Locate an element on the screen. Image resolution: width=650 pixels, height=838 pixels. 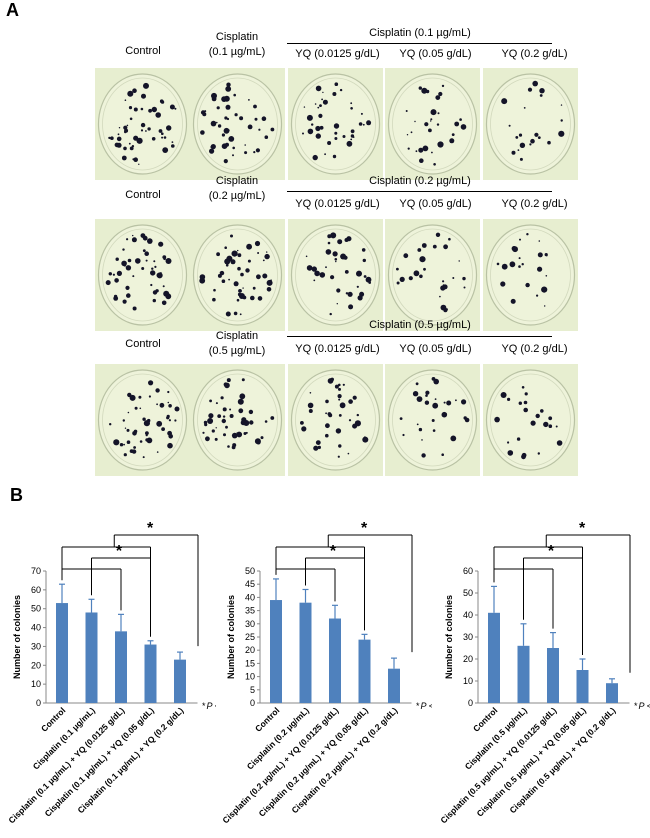
y-tick-label: 0 is located at coordinates (38, 703).